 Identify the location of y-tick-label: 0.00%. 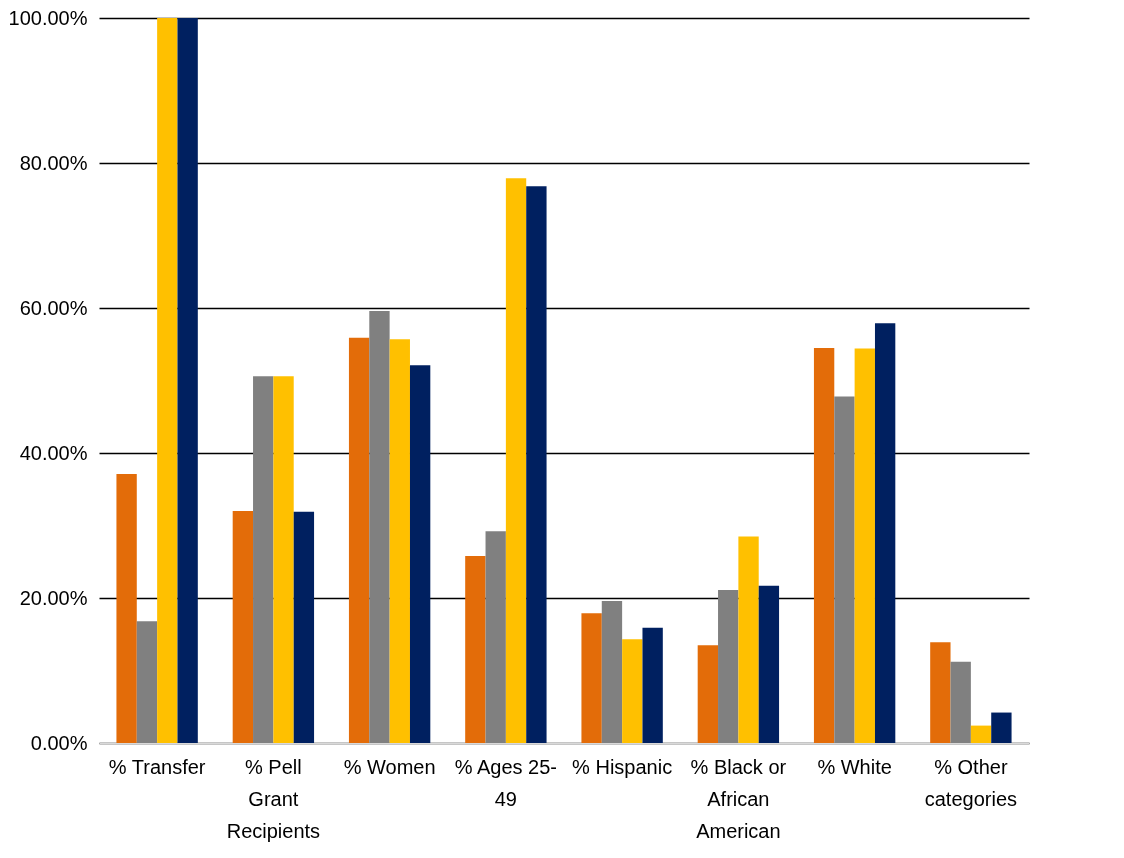
(59, 742).